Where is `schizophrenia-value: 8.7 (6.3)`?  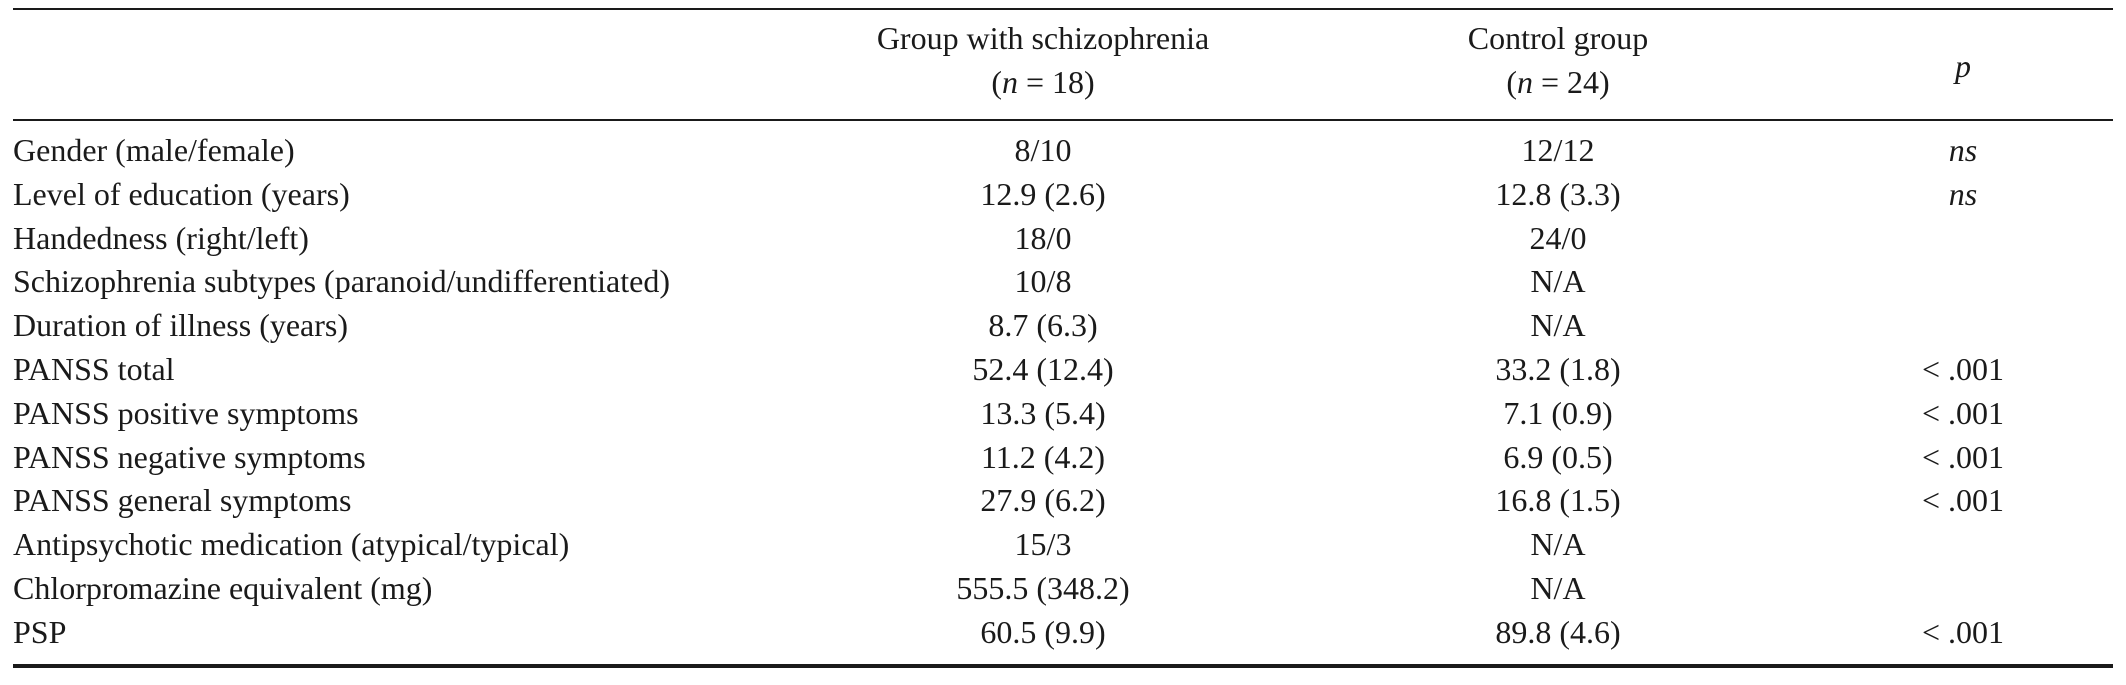
schizophrenia-value: 8.7 (6.3) is located at coordinates (1043, 325).